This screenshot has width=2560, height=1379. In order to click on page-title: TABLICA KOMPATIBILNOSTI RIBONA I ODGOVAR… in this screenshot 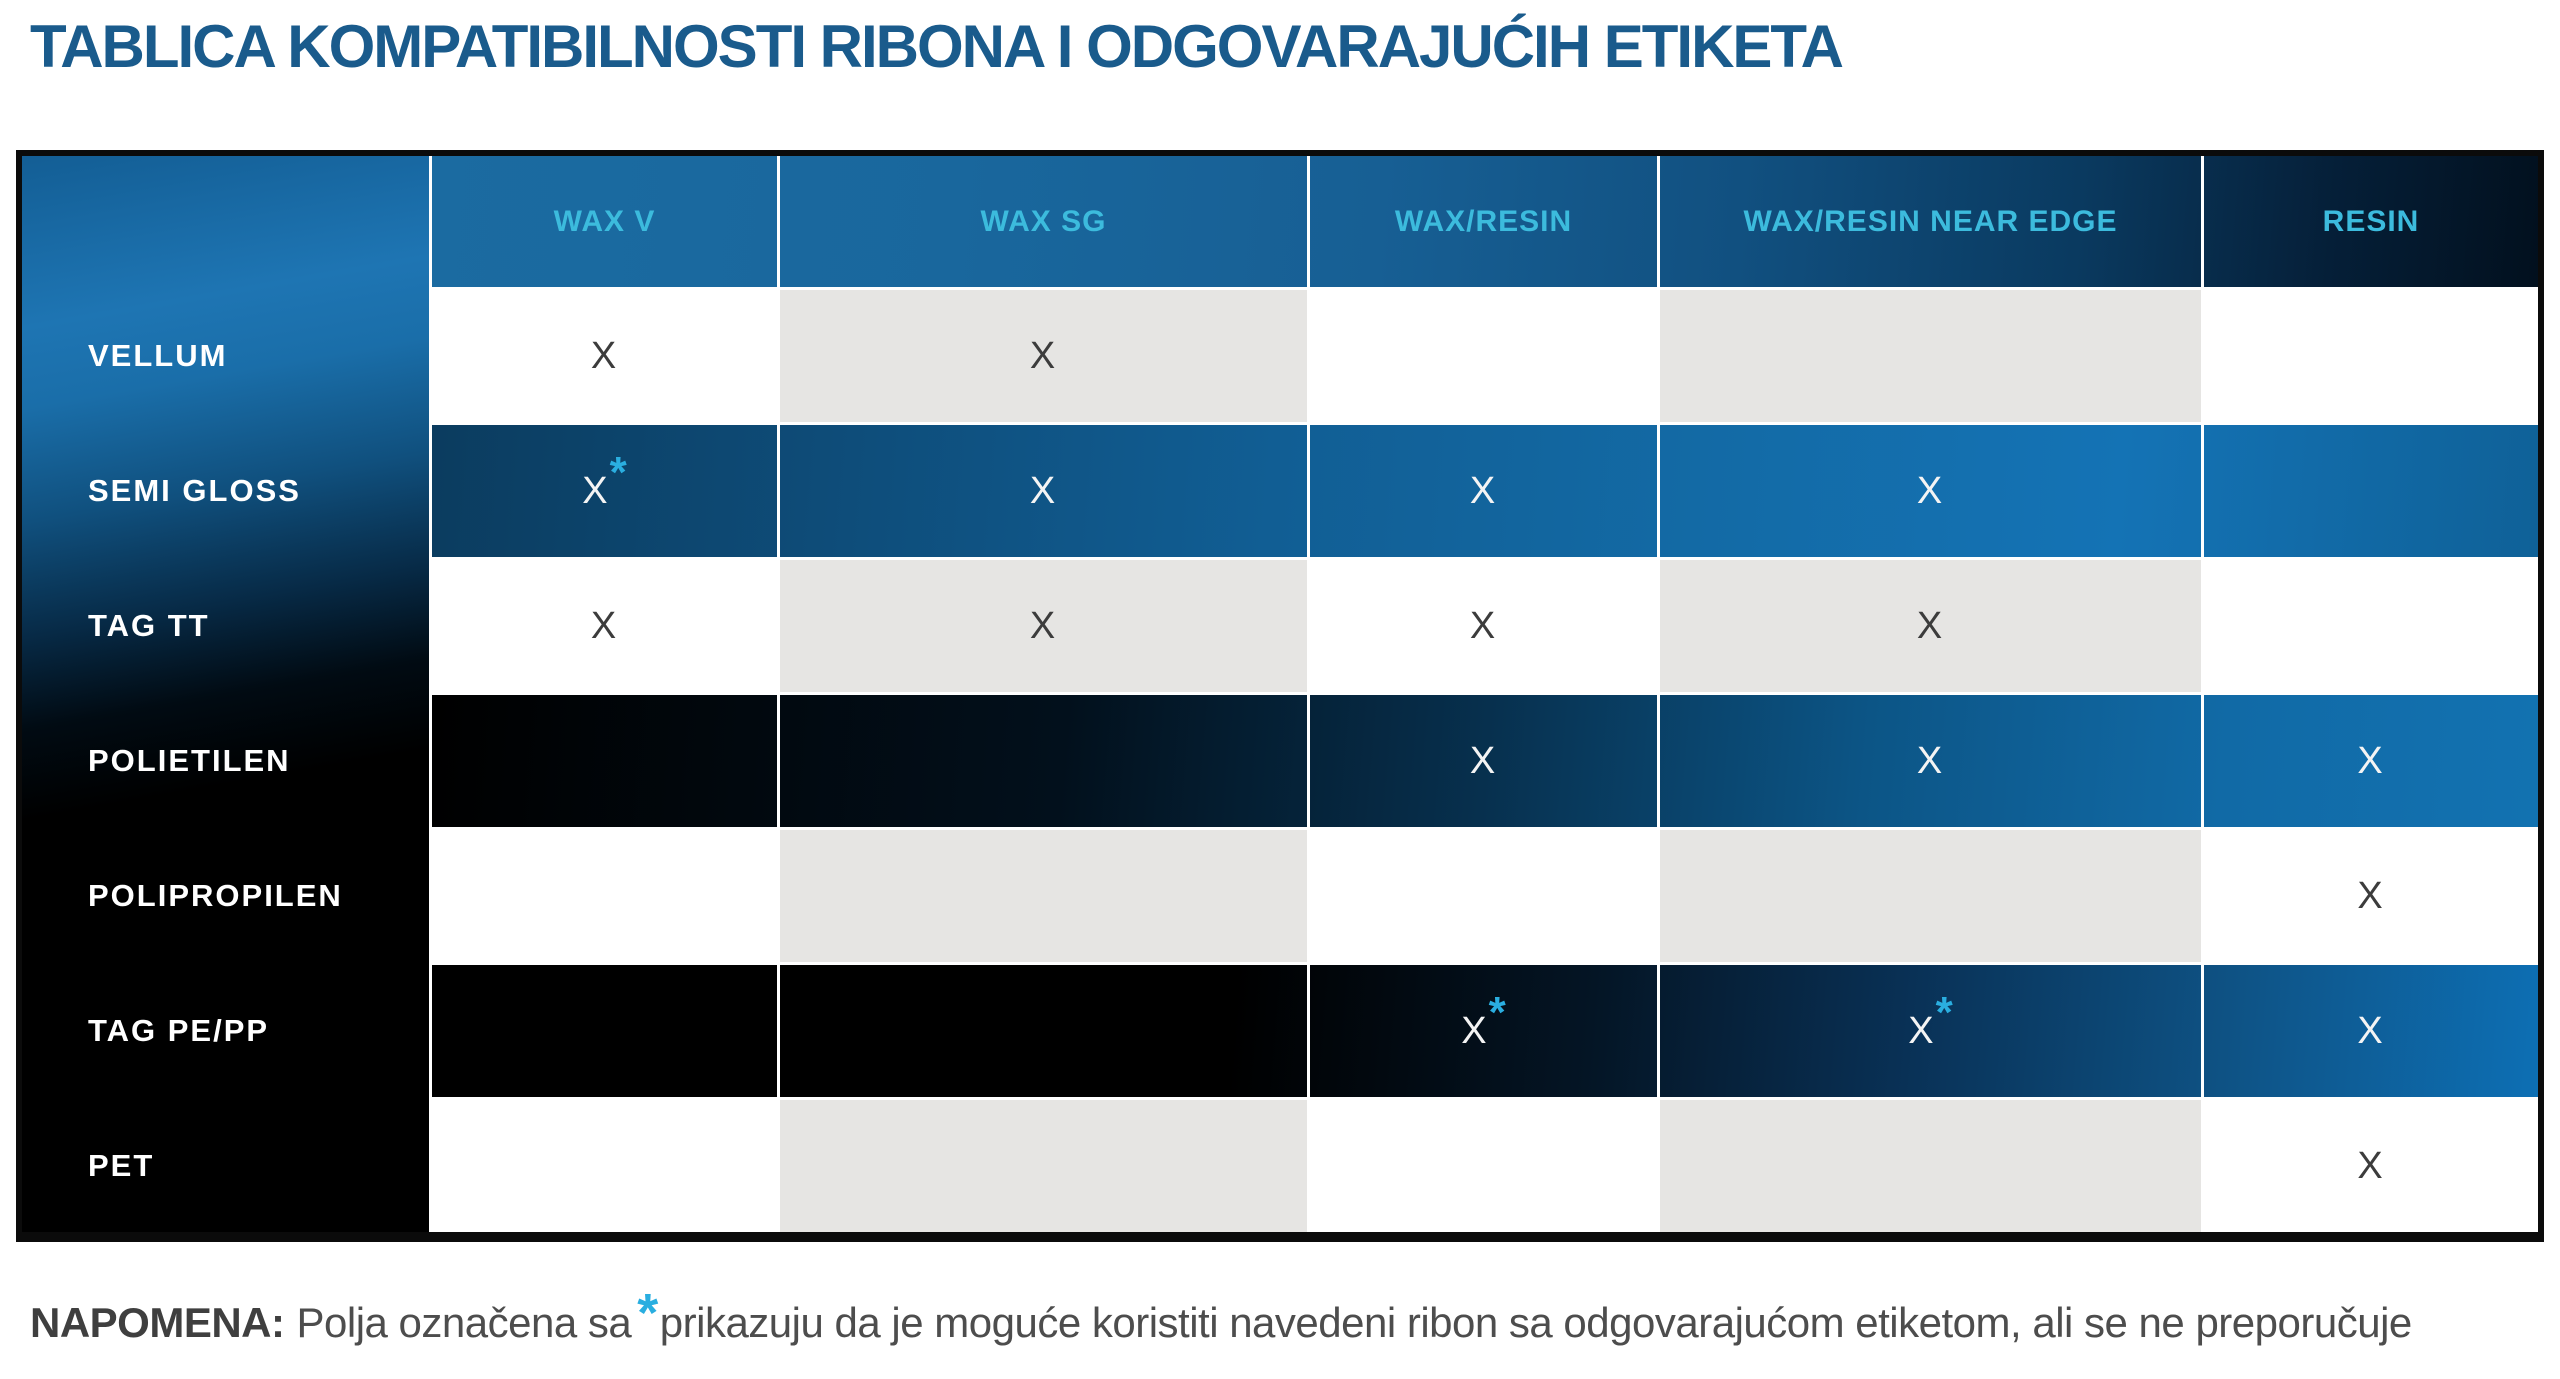, I will do `click(937, 46)`.